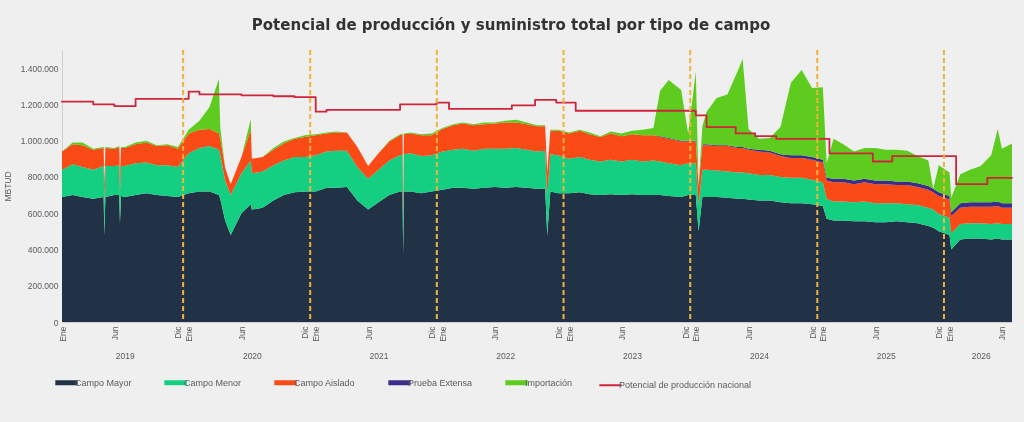  What do you see at coordinates (43, 213) in the screenshot?
I see `y-tick-label: 600.000` at bounding box center [43, 213].